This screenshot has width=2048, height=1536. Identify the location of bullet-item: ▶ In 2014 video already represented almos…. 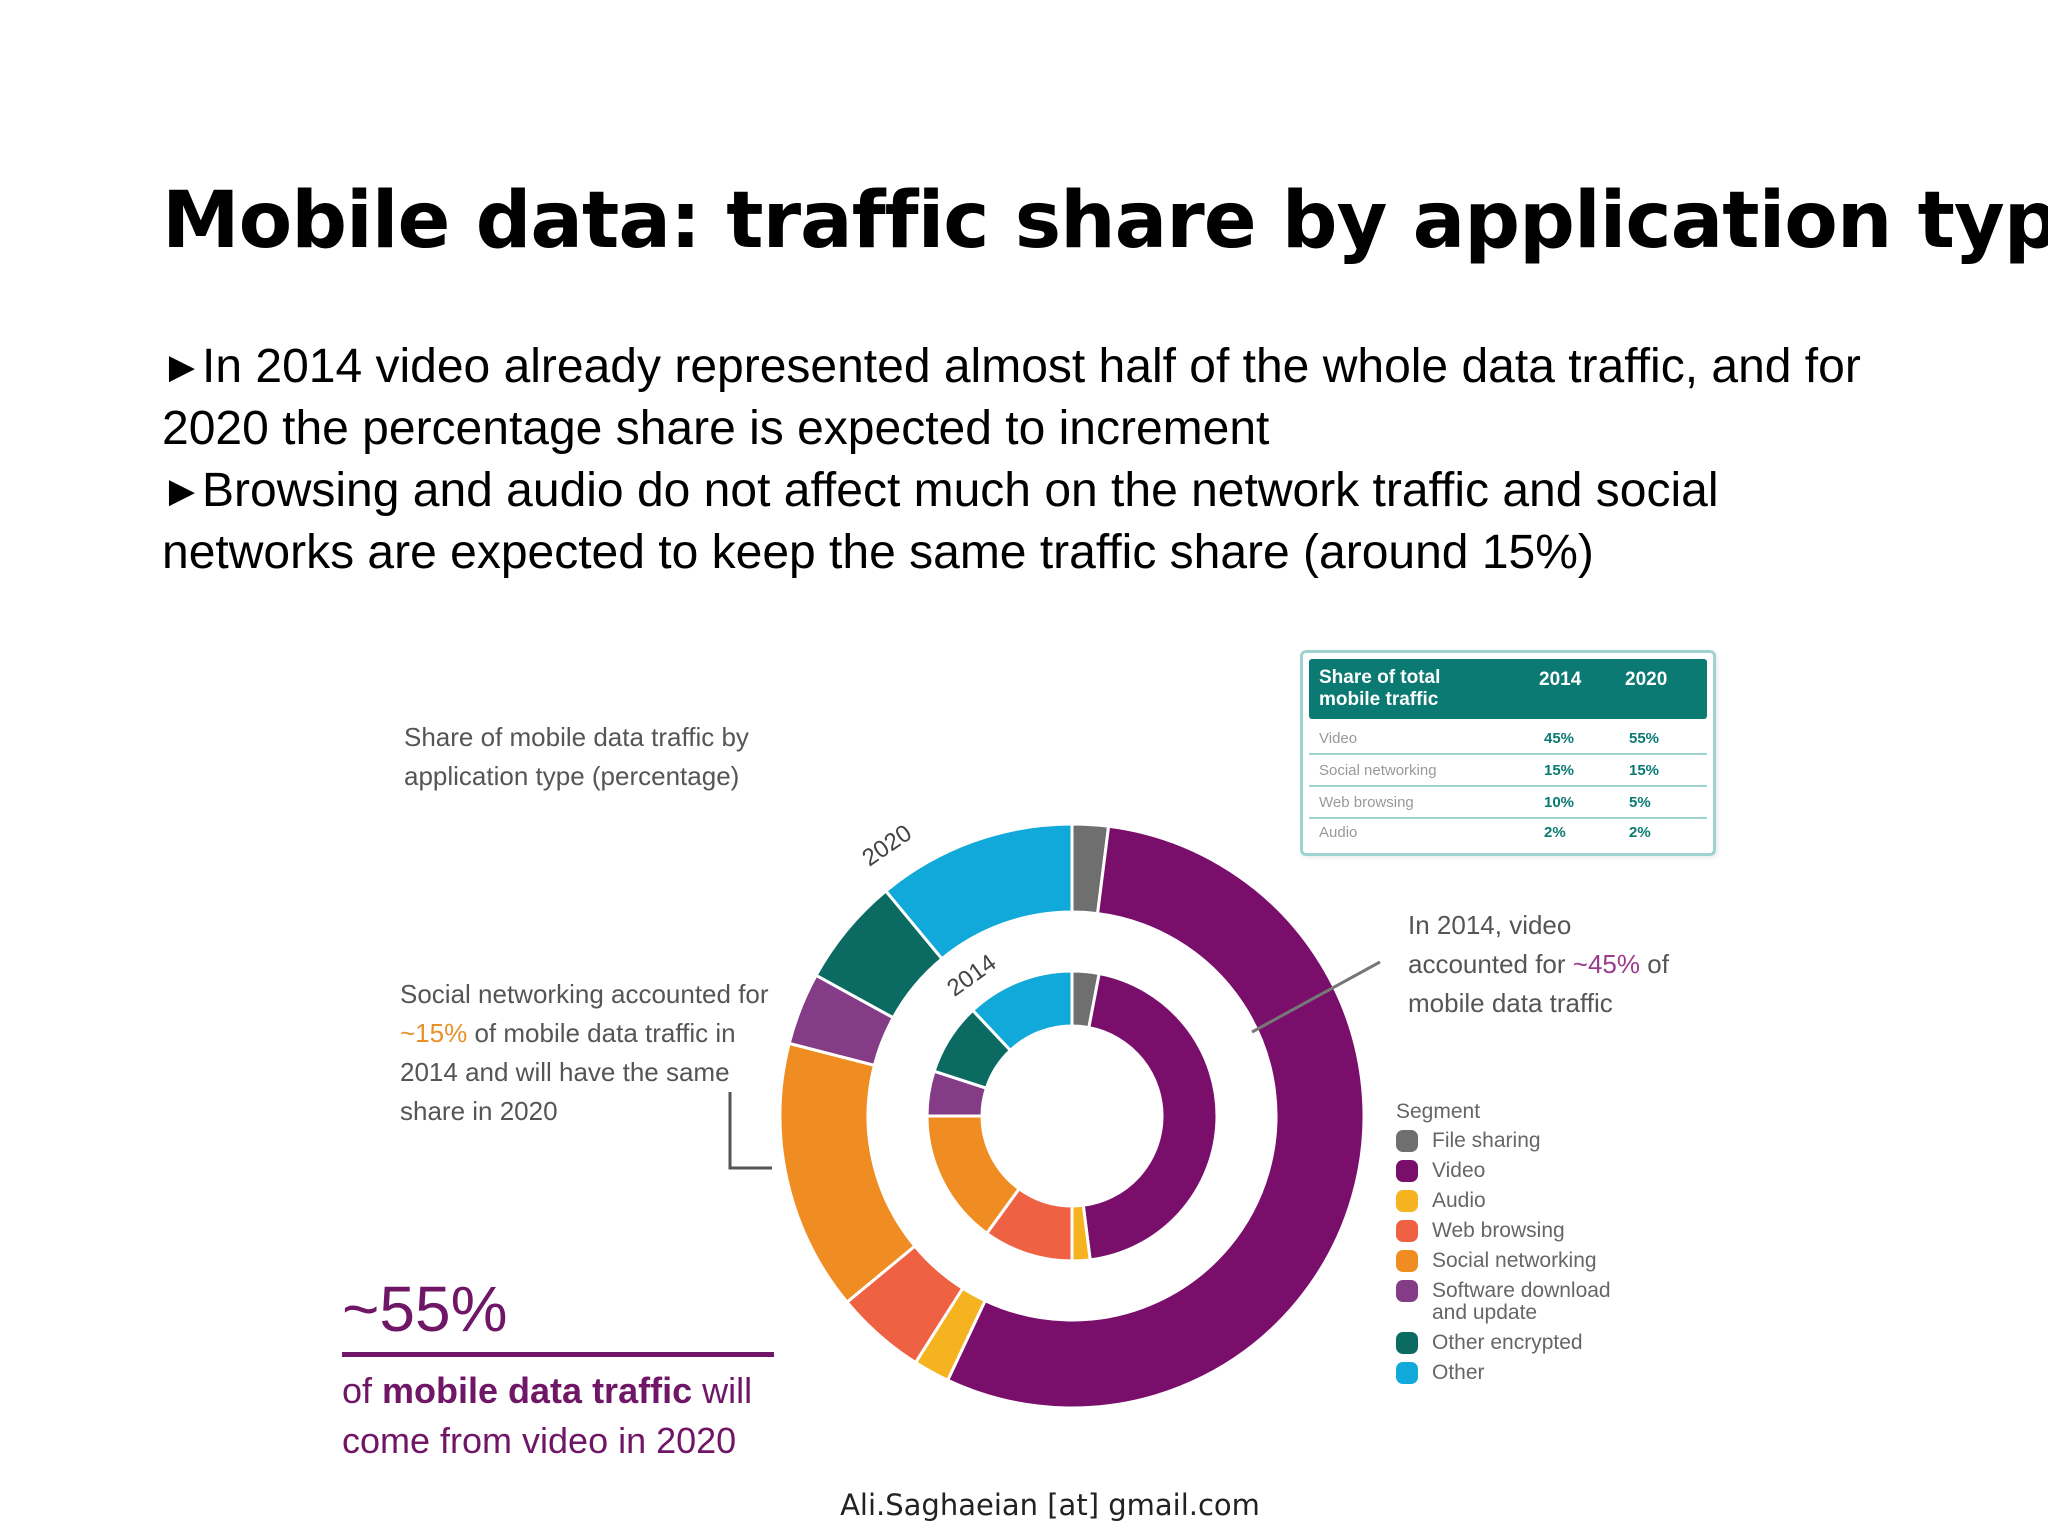
(1022, 398).